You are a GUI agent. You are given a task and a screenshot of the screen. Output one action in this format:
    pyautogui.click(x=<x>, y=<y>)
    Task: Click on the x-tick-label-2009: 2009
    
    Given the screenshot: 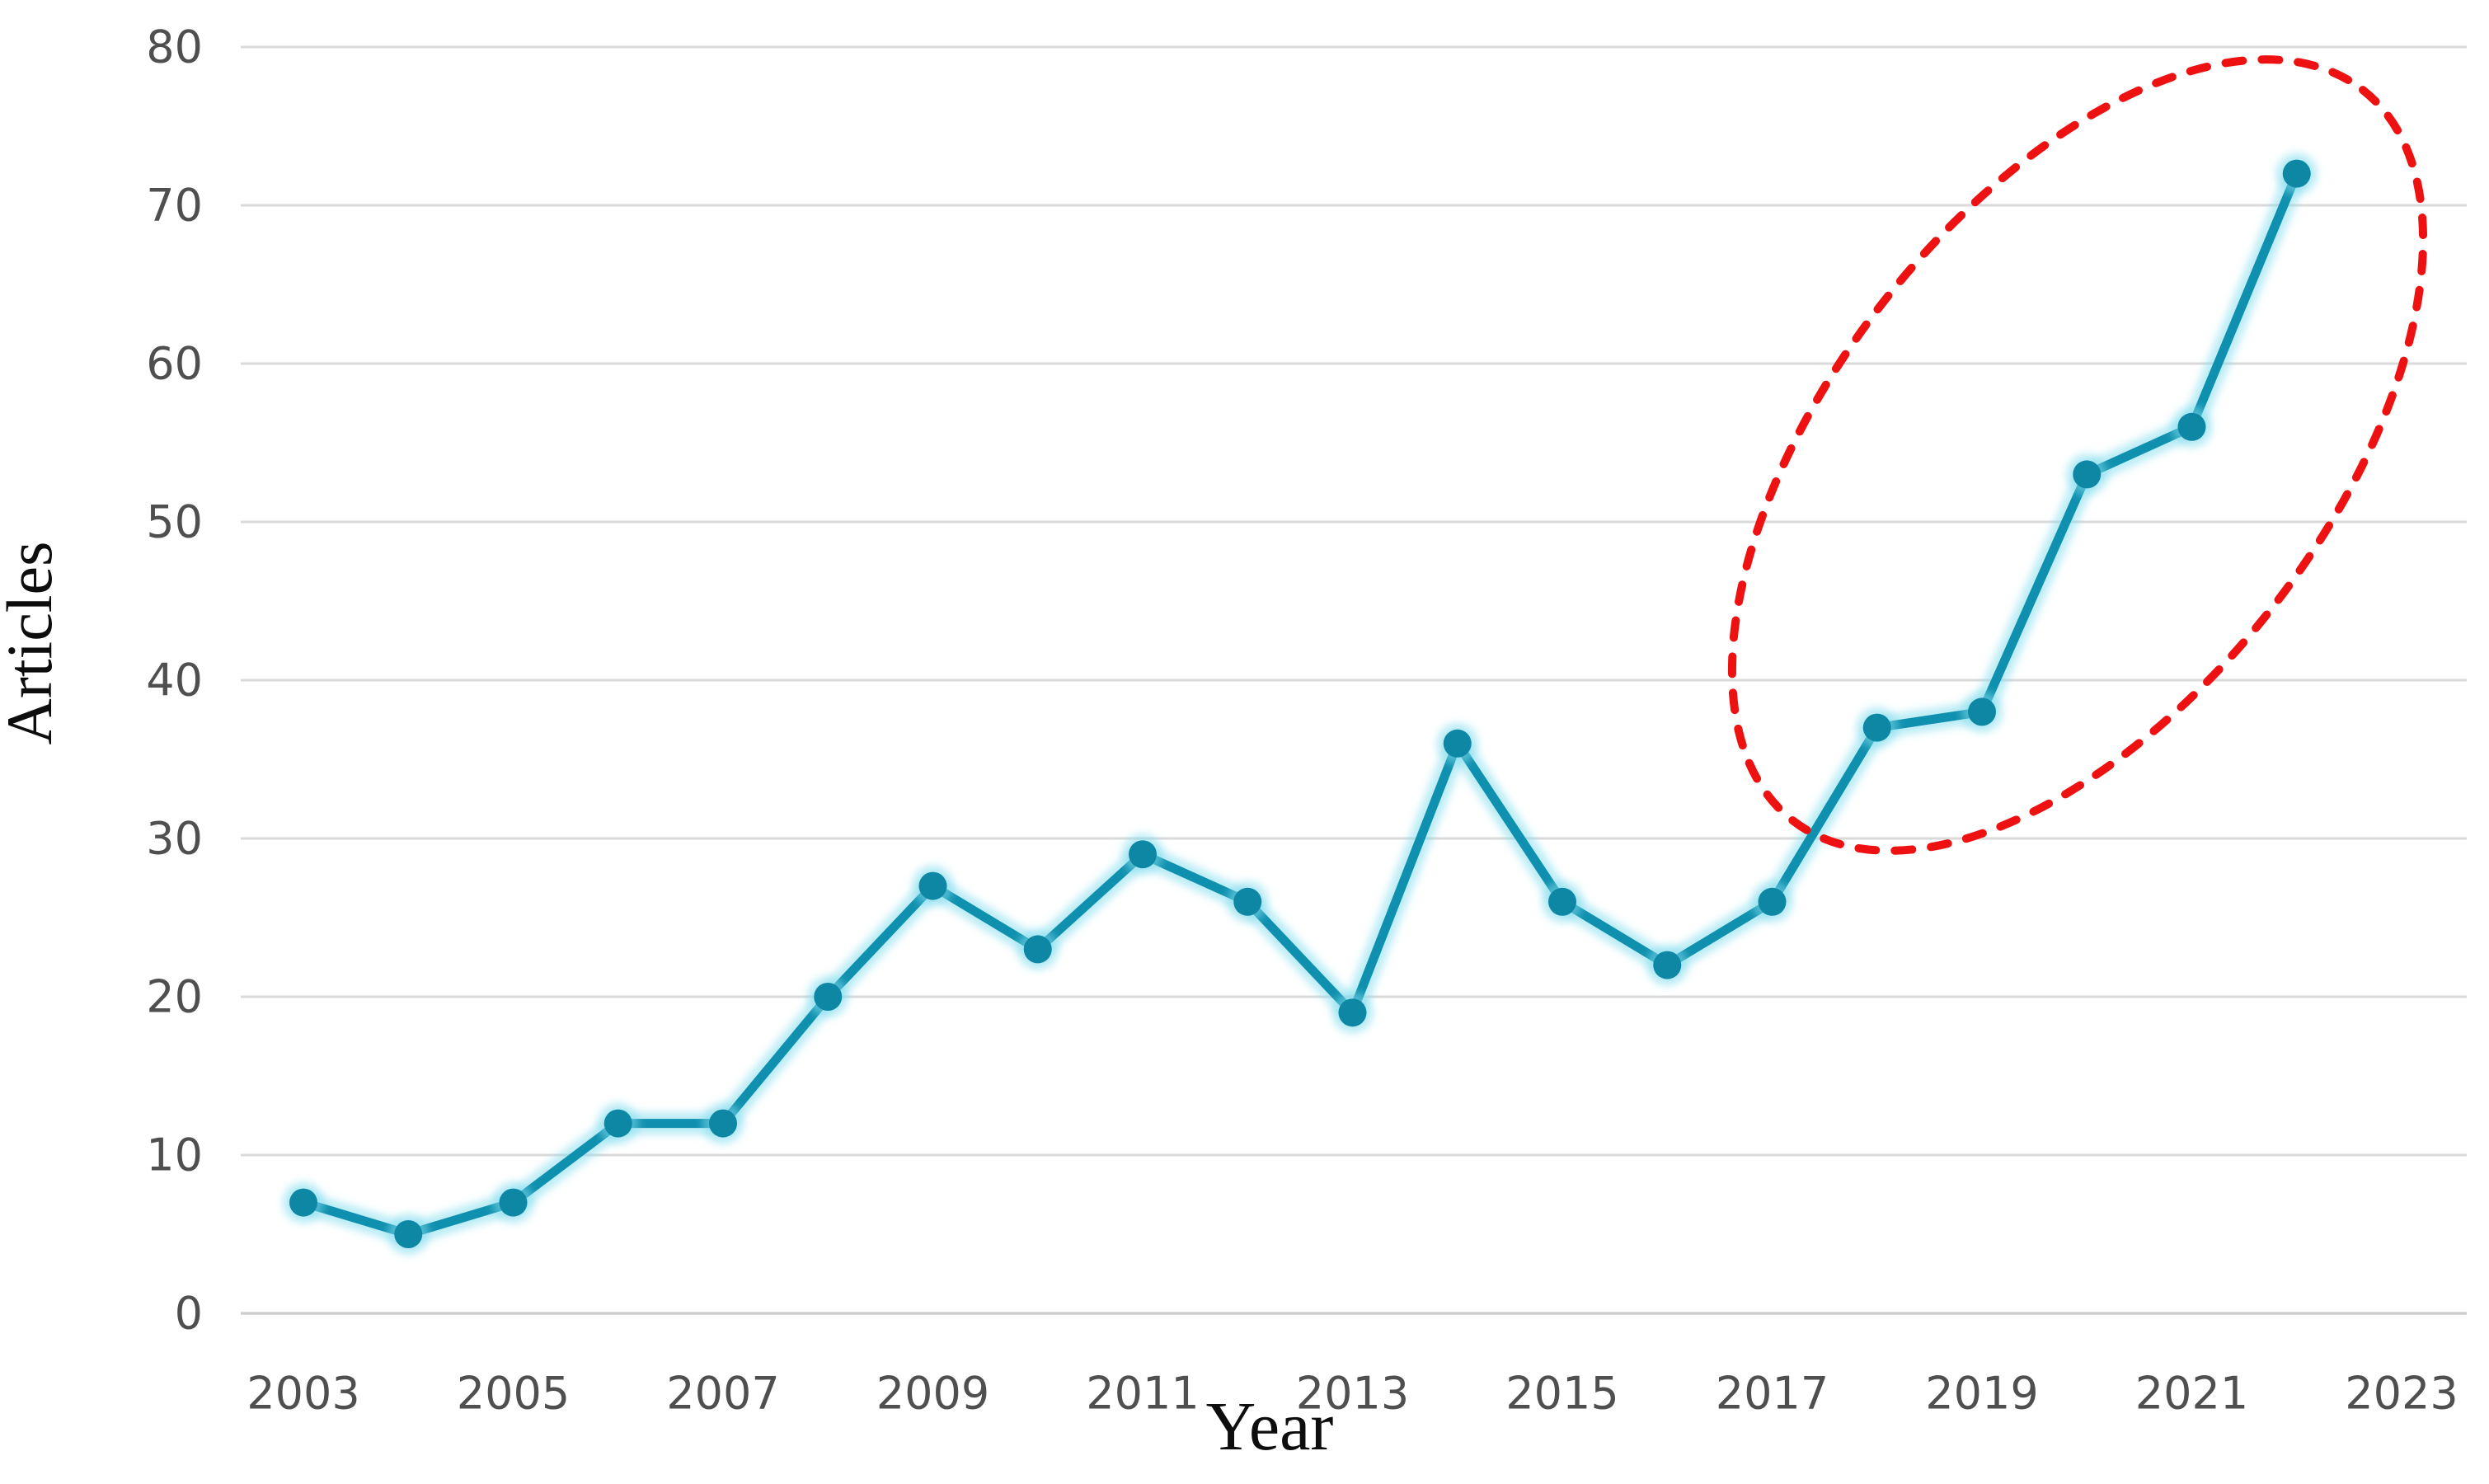 What is the action you would take?
    pyautogui.click(x=932, y=1394)
    